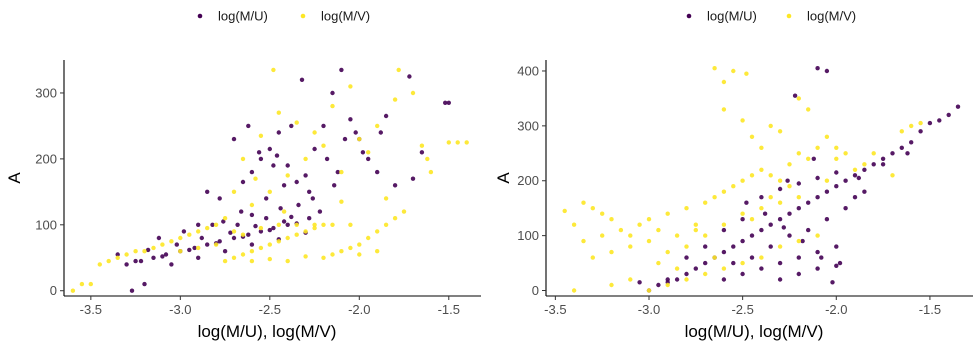 This screenshot has width=977, height=353. I want to click on x-tick-label: -3.0, so click(649, 309).